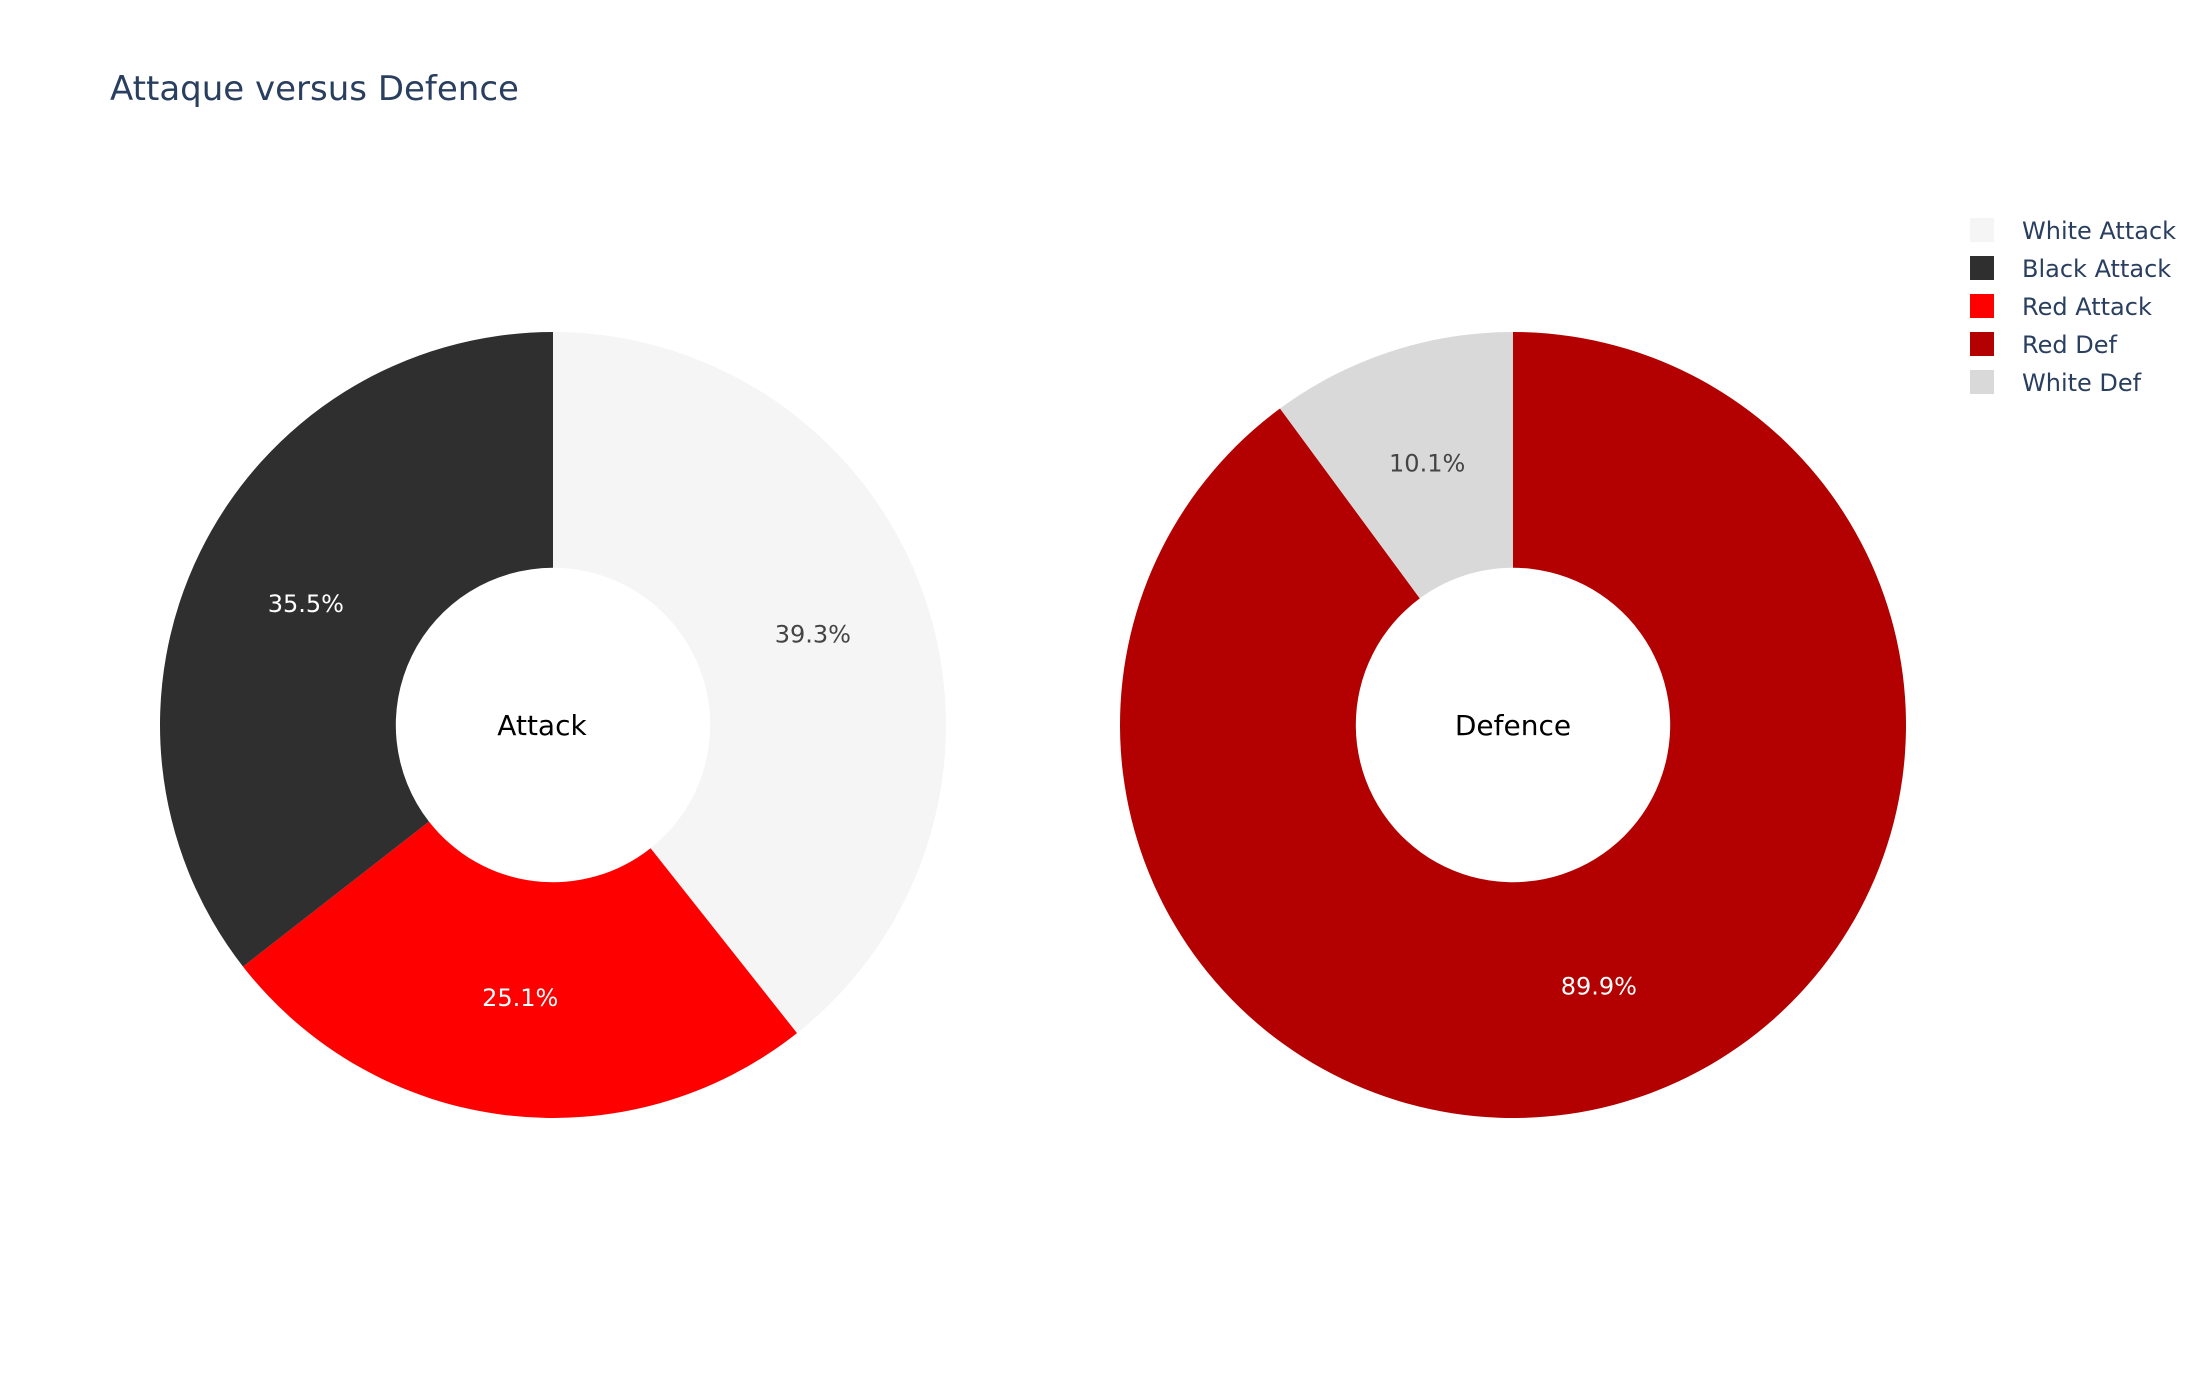  I want to click on legend-item: Black Attack, so click(2070, 269).